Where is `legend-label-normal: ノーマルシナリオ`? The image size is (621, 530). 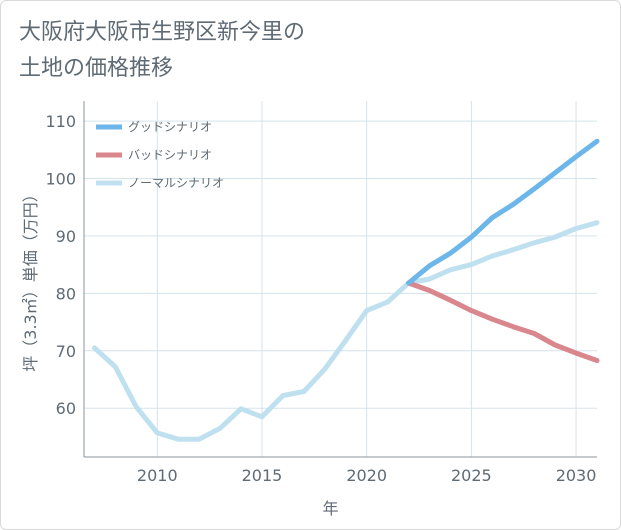
legend-label-normal: ノーマルシナリオ is located at coordinates (176, 183).